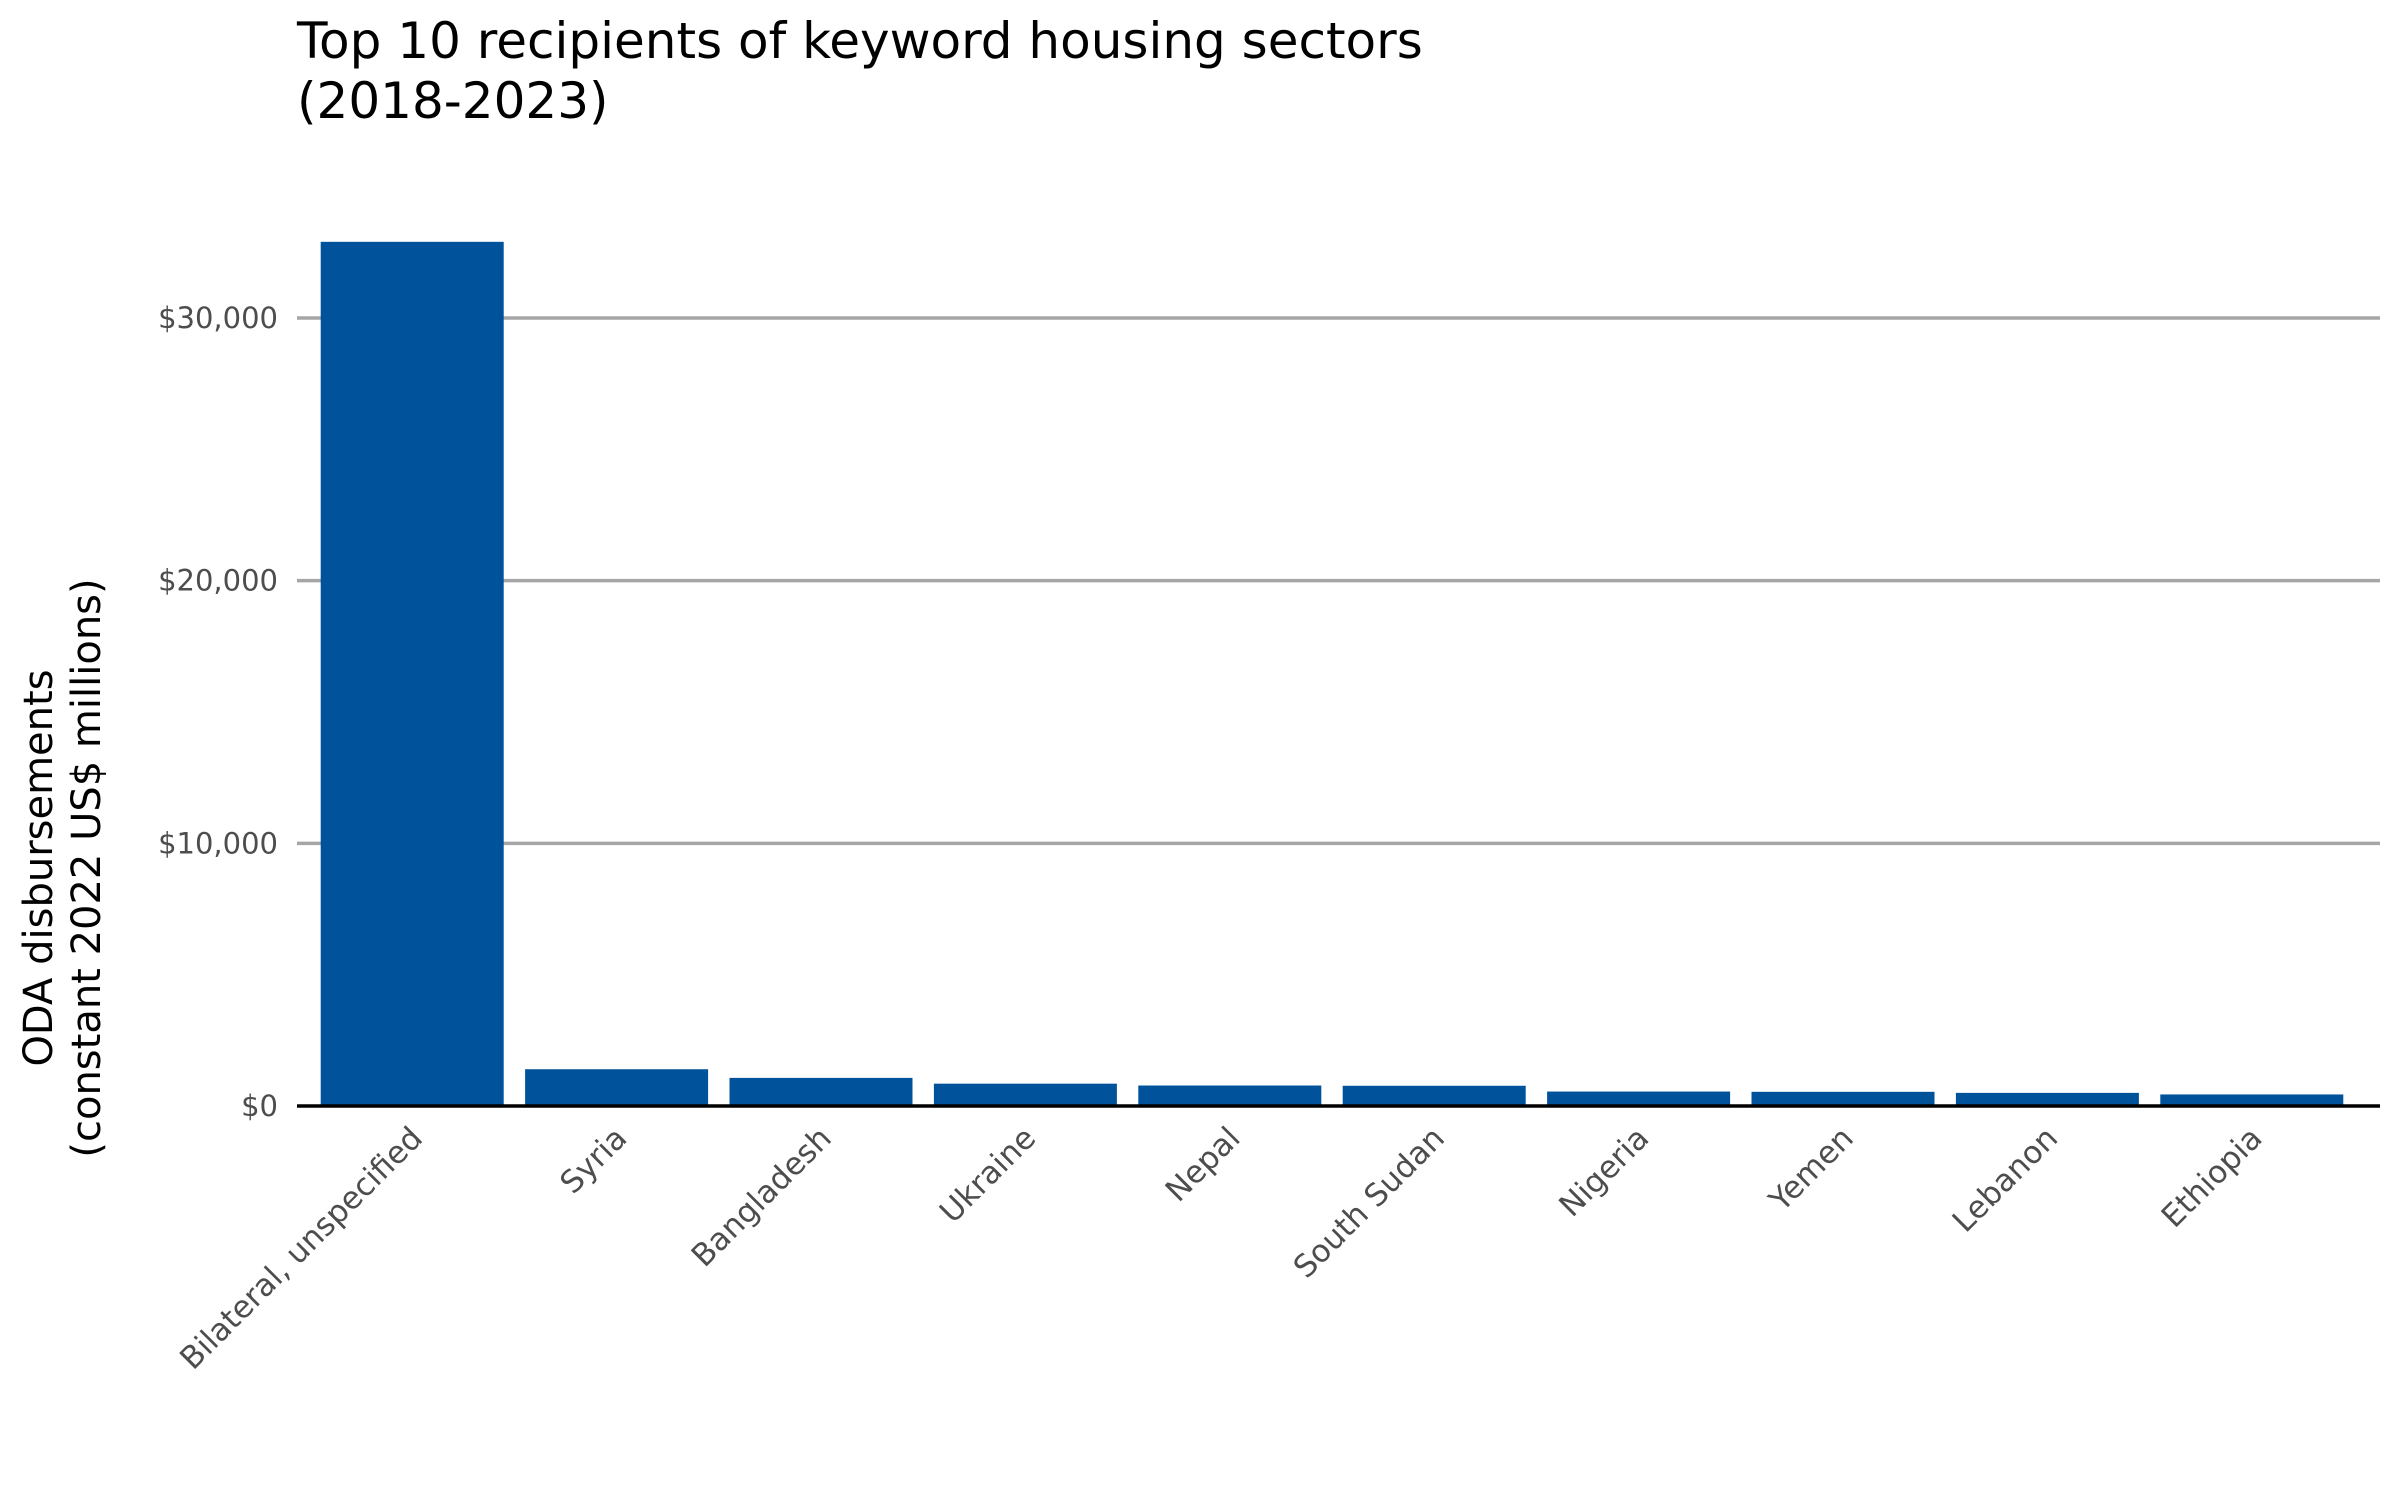 This screenshot has width=2400, height=1500. What do you see at coordinates (39, 867) in the screenshot?
I see `y-axis-label: ODA disbursements` at bounding box center [39, 867].